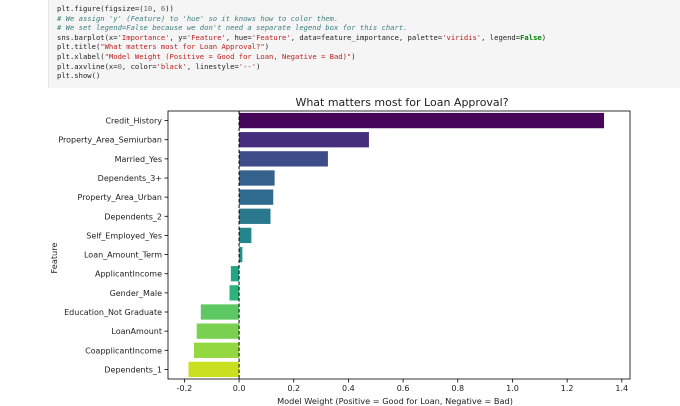 The image size is (680, 406). What do you see at coordinates (531, 37) in the screenshot?
I see `code-token: False` at bounding box center [531, 37].